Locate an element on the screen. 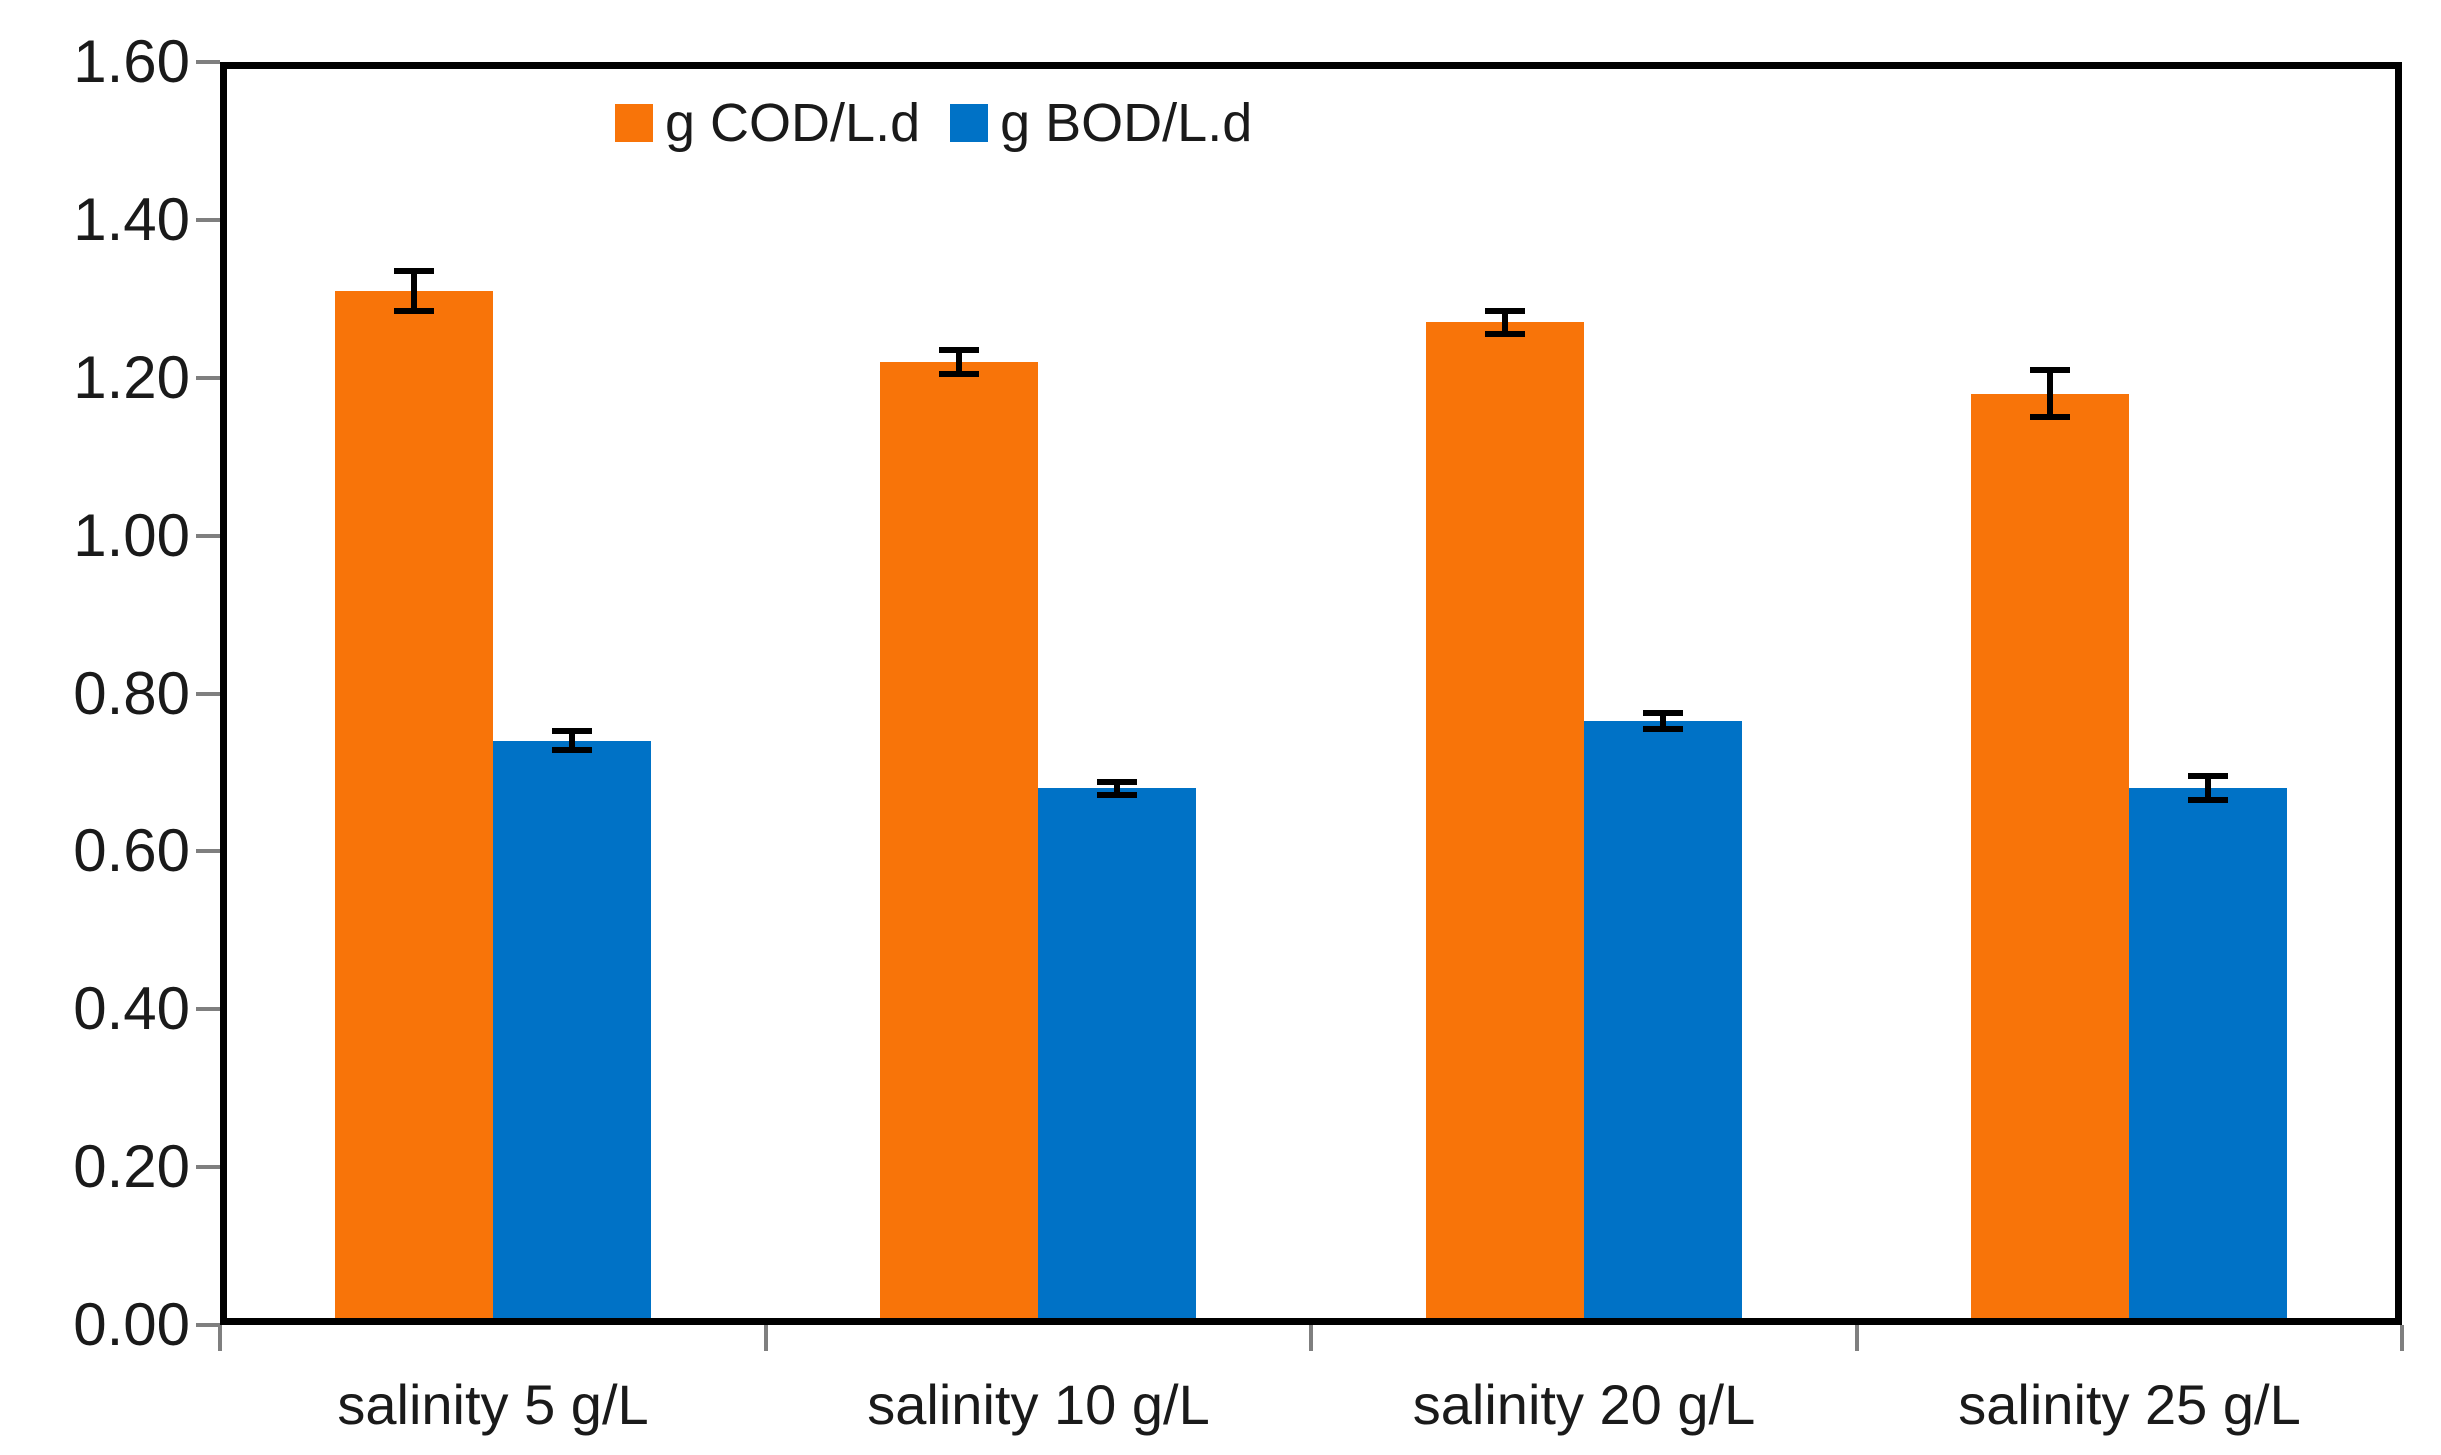 The width and height of the screenshot is (2441, 1455). legend-label-bod: g BOD/L.d is located at coordinates (1126, 123).